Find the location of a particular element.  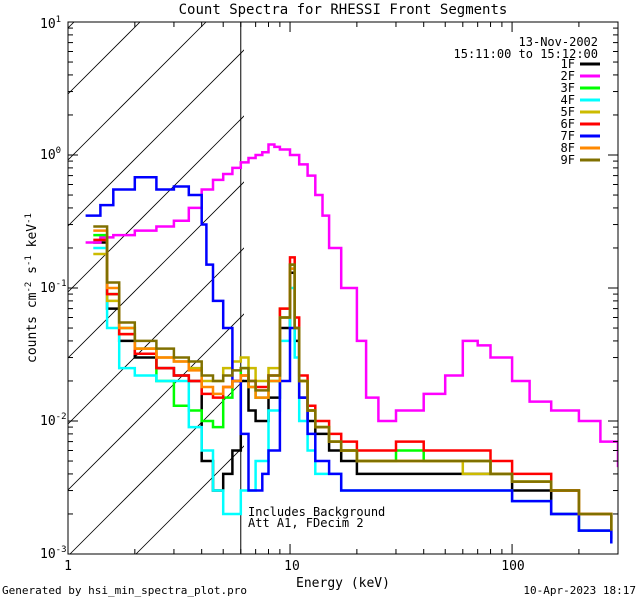

legend-label-8f: 8F is located at coordinates (568, 148).